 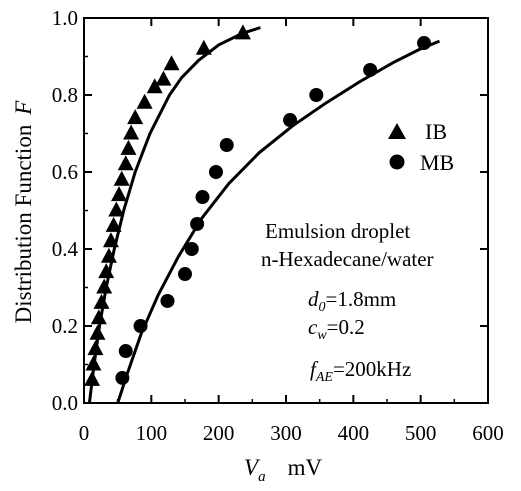 I want to click on x-tick-label: 600, so click(x=488, y=433).